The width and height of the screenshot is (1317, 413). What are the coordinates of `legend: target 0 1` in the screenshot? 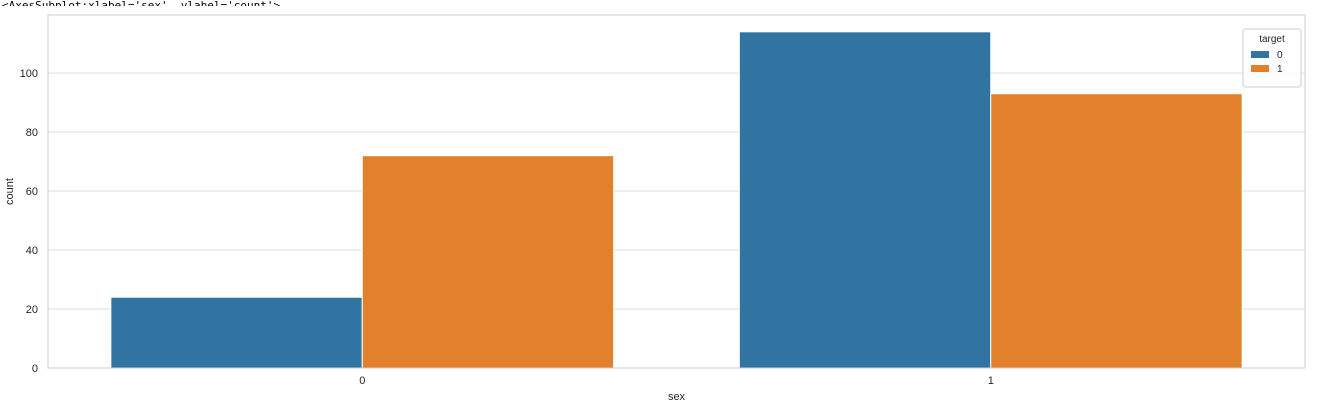 It's located at (1272, 58).